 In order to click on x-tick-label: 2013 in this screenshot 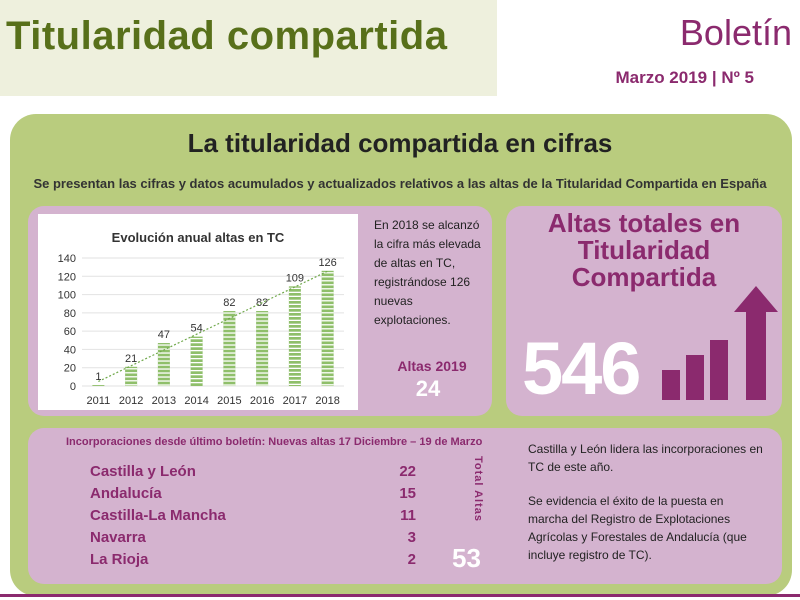, I will do `click(164, 401)`.